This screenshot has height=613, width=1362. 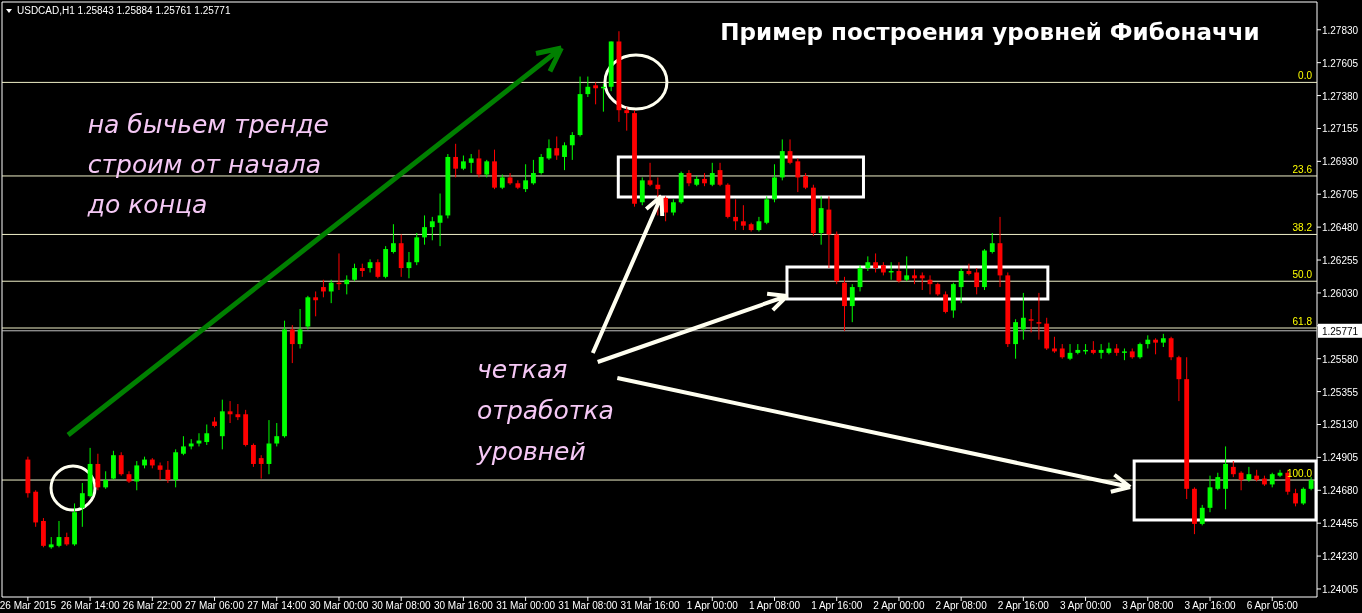 I want to click on x-tick-label: 2 Apr 16:00, so click(x=1023, y=605).